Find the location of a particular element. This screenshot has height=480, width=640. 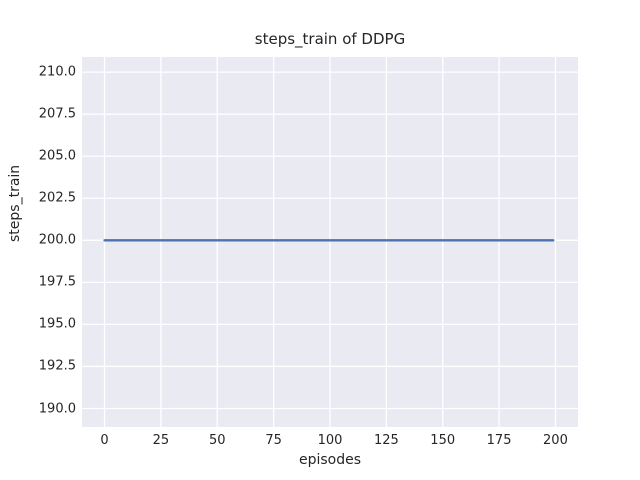

y-tick-label: 205.0 is located at coordinates (57, 156).